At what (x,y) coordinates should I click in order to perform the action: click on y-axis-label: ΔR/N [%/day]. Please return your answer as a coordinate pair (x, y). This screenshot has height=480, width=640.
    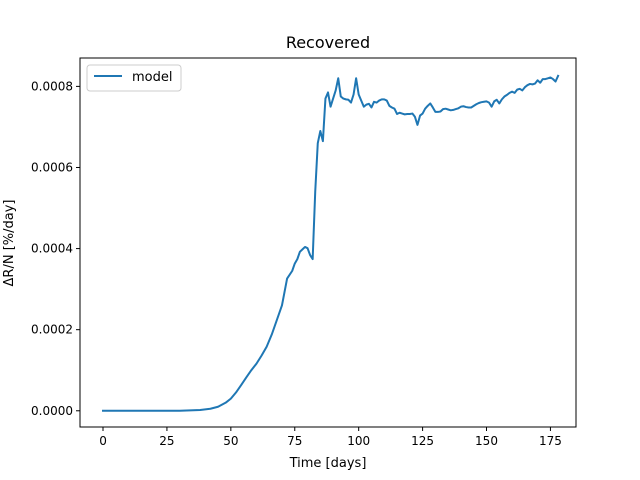
    Looking at the image, I should click on (9, 243).